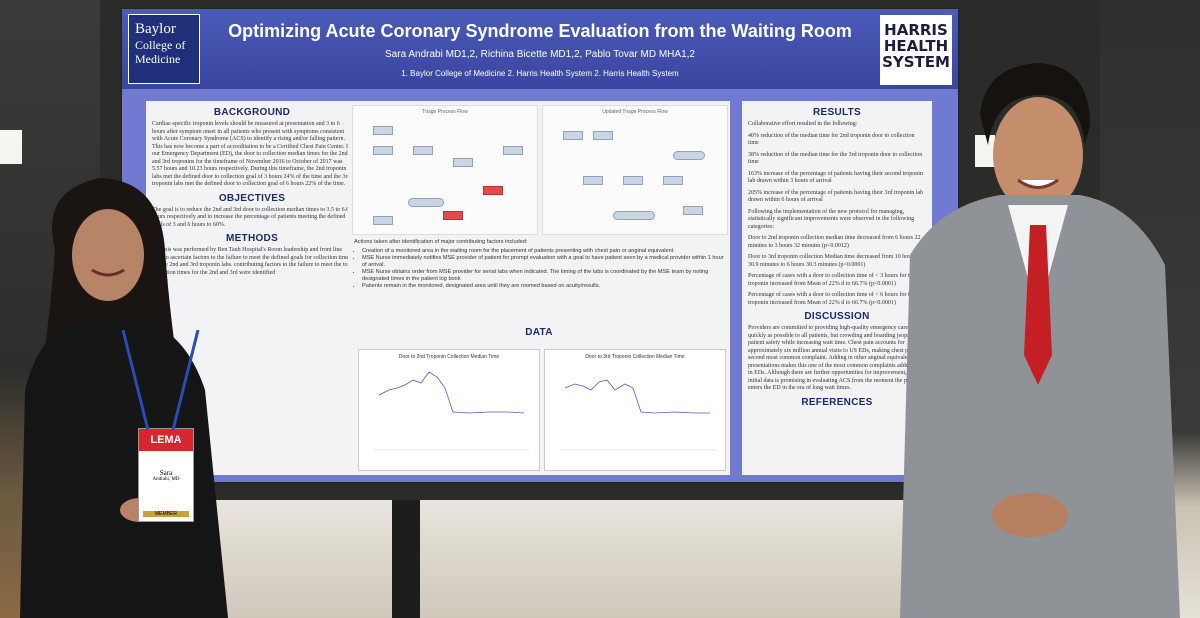 Image resolution: width=1200 pixels, height=618 pixels. Describe the element at coordinates (451, 411) in the screenshot. I see `troponin2-line` at that location.